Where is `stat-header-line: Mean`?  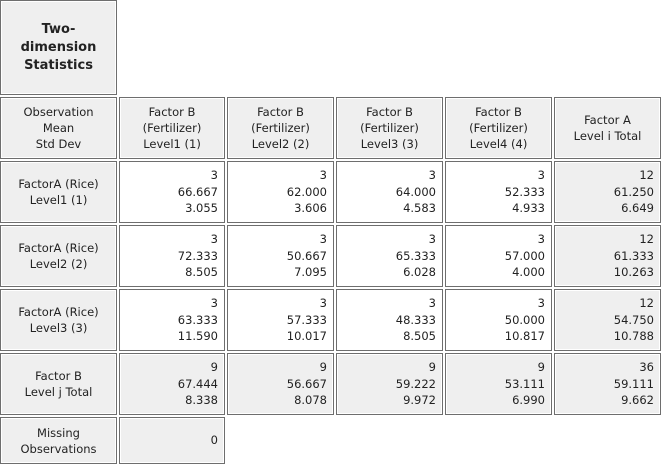
stat-header-line: Mean is located at coordinates (58, 128).